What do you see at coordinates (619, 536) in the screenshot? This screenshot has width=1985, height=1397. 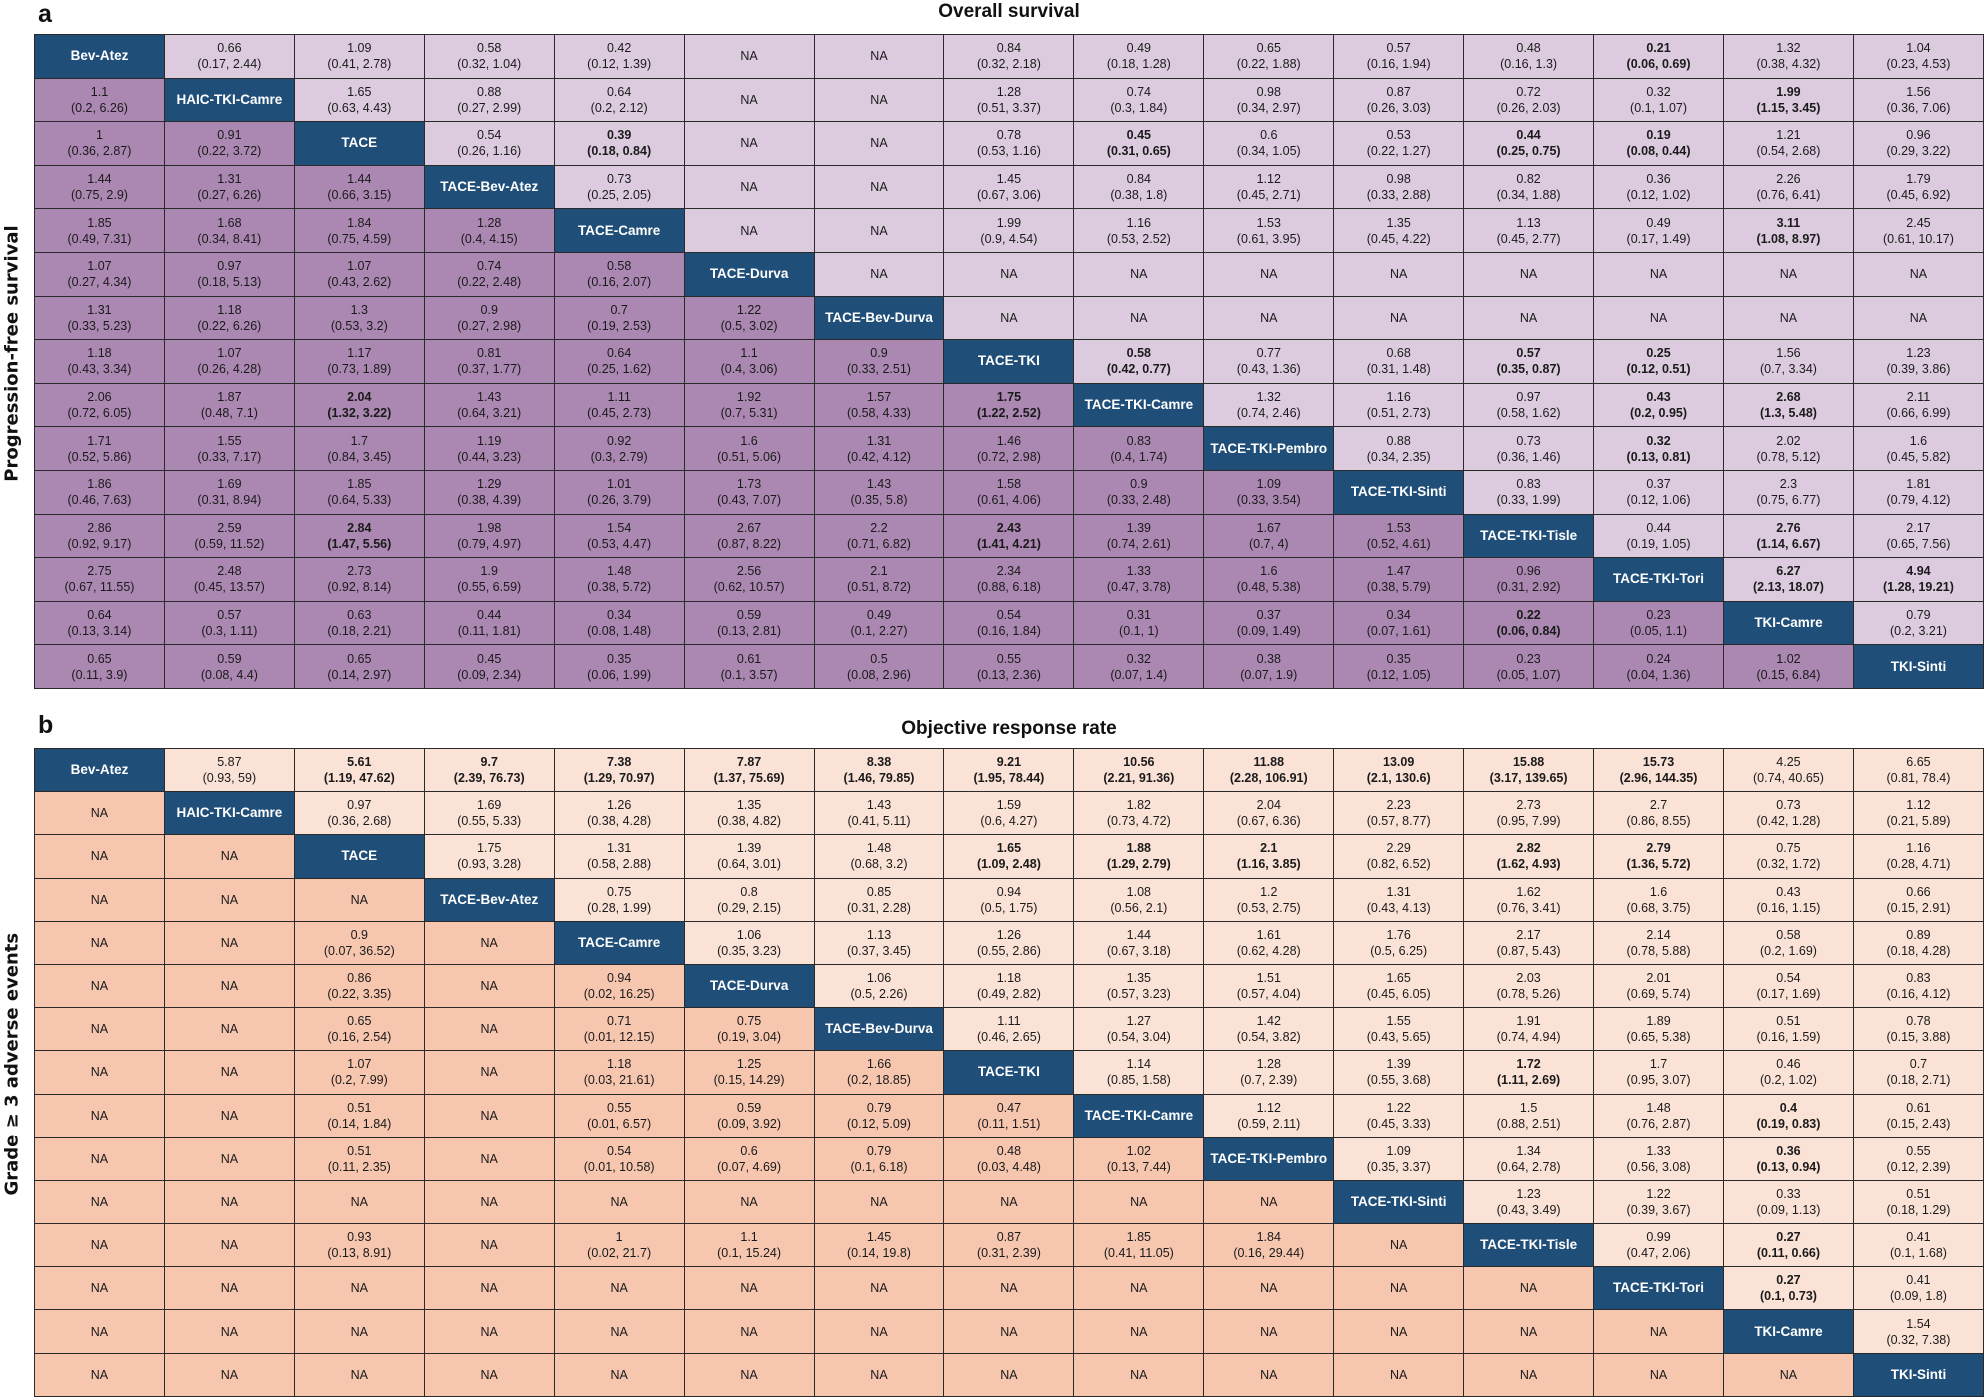 I see `lower-cell: 1.54 (0.53, 4.47)` at bounding box center [619, 536].